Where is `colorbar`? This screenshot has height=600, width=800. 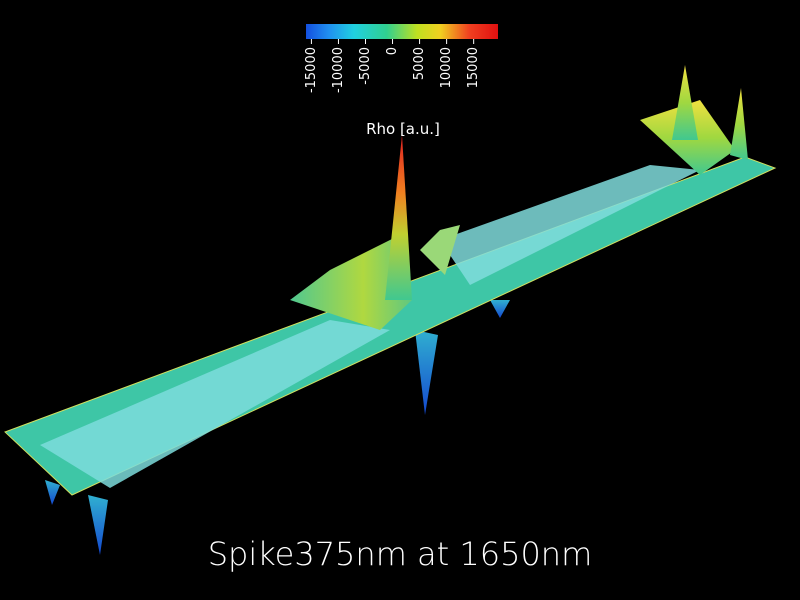
colorbar is located at coordinates (402, 31).